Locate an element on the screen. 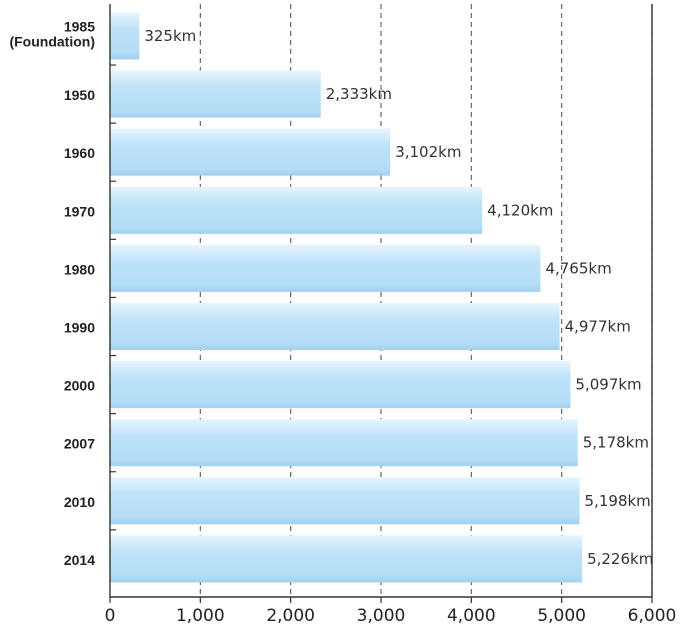 Image resolution: width=684 pixels, height=628 pixels. category-label-0: 1985 (Foundation) is located at coordinates (52, 34).